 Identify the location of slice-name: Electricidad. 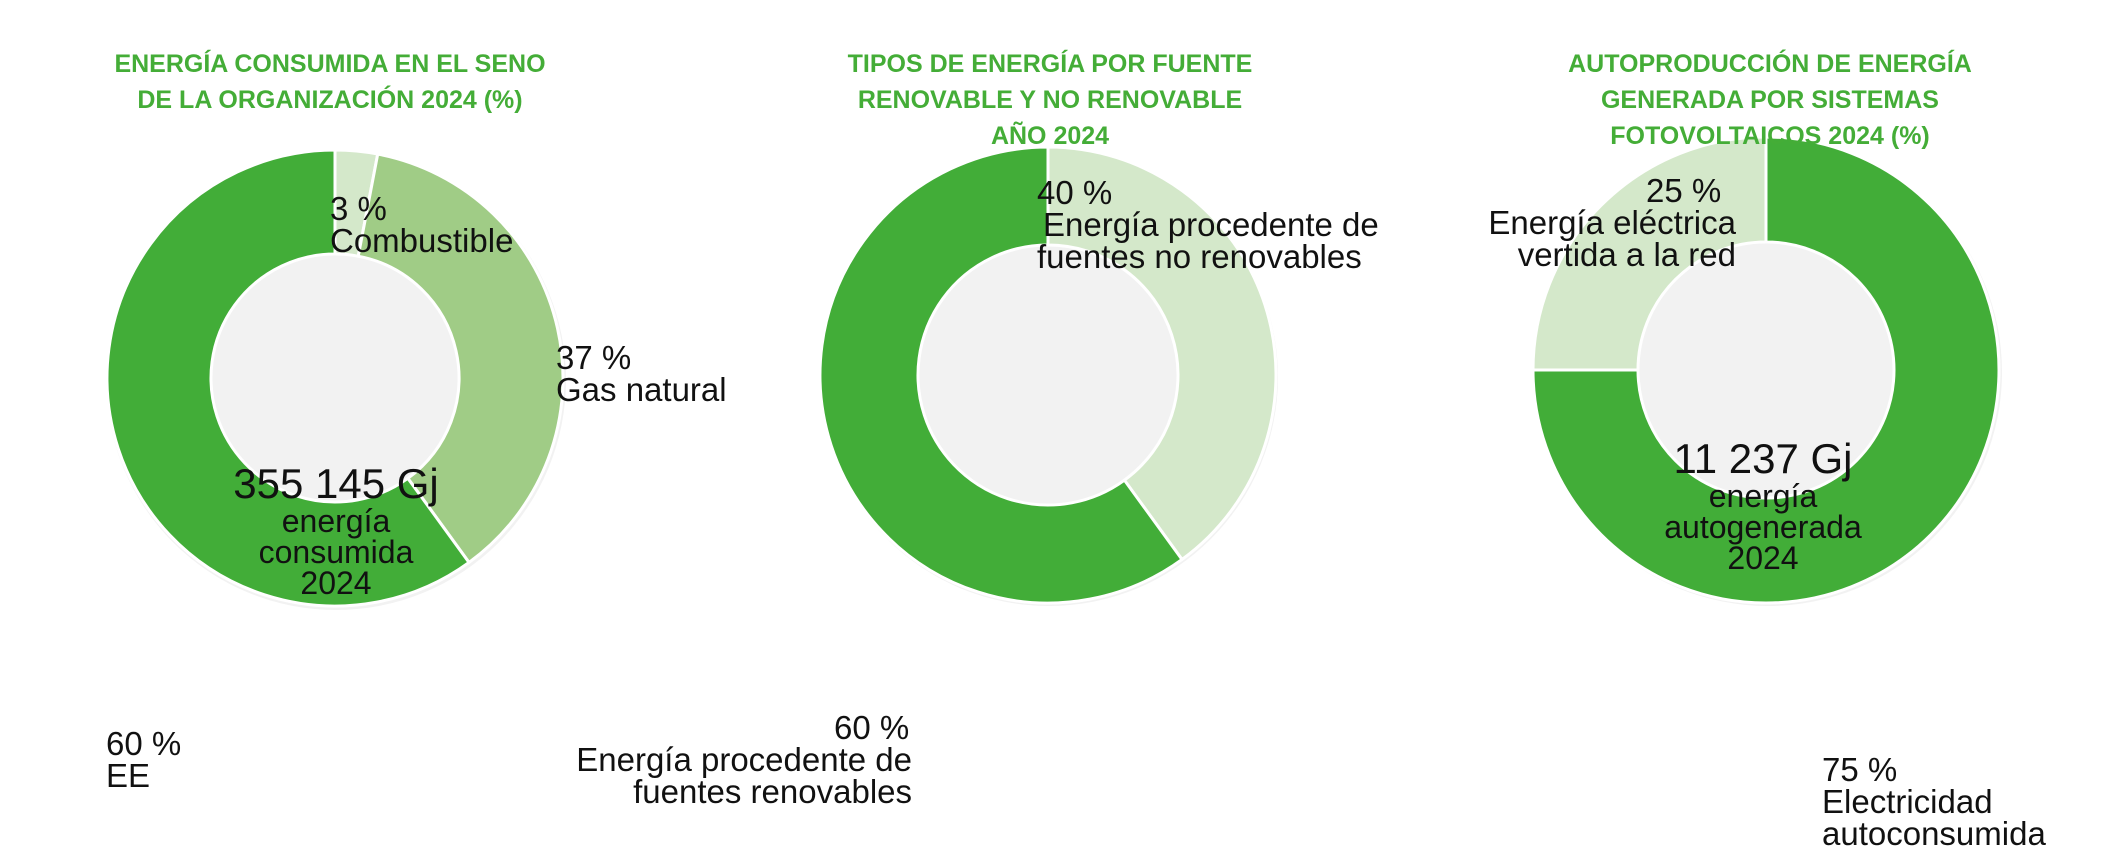
(1907, 801).